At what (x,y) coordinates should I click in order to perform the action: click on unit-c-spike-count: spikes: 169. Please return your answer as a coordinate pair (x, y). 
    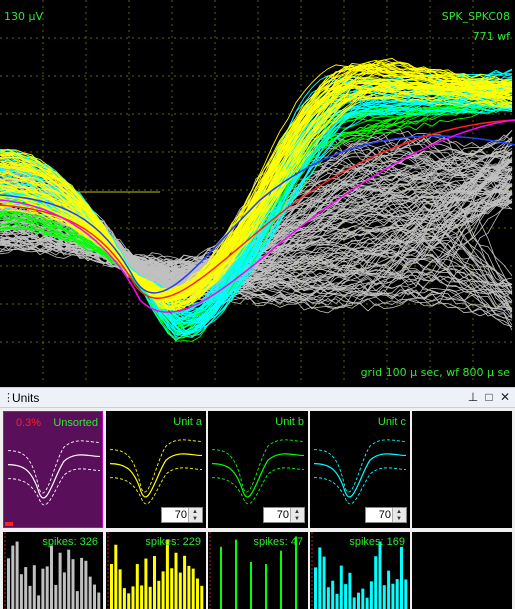
    Looking at the image, I should click on (377, 542).